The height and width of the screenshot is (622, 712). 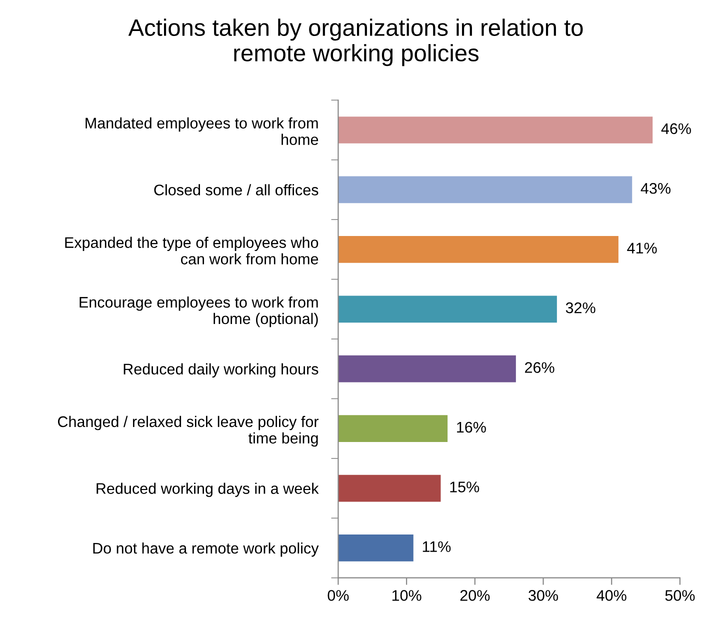 What do you see at coordinates (465, 487) in the screenshot?
I see `data-label: 15%` at bounding box center [465, 487].